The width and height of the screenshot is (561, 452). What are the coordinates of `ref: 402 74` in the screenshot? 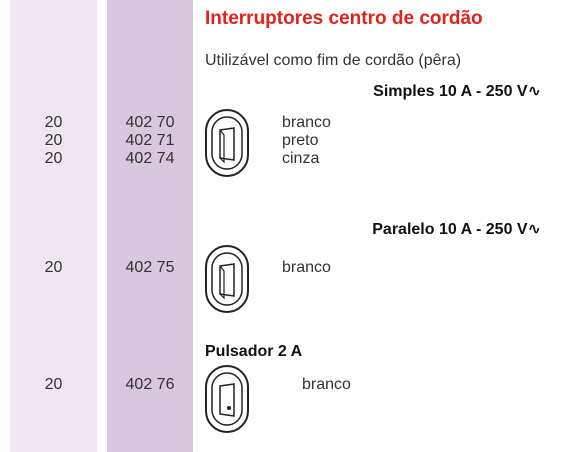 It's located at (150, 158).